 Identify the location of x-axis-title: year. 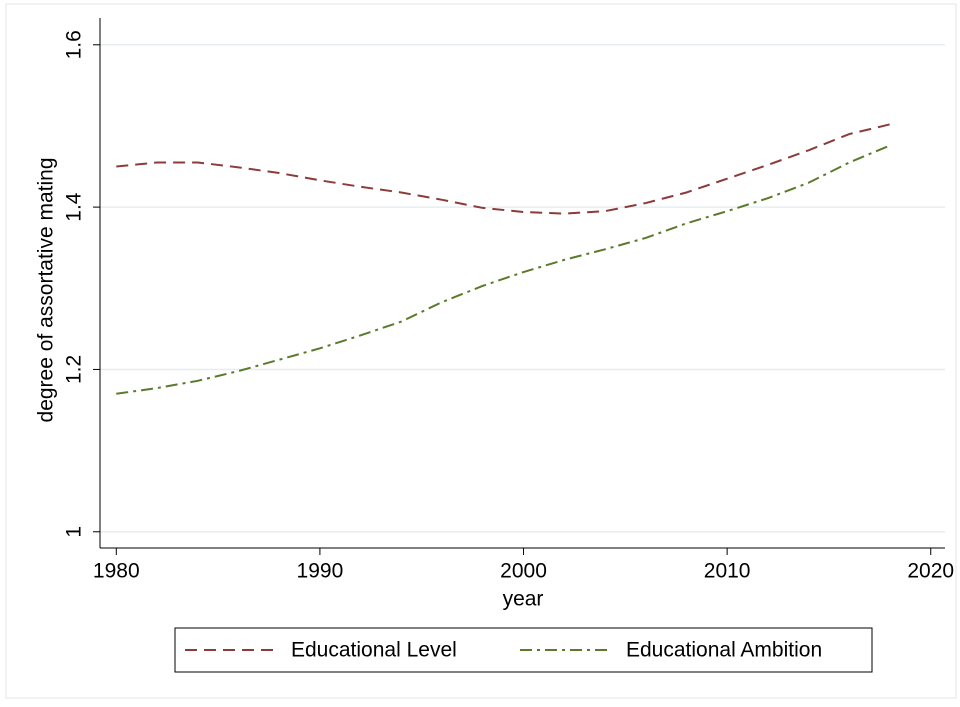
(523, 599).